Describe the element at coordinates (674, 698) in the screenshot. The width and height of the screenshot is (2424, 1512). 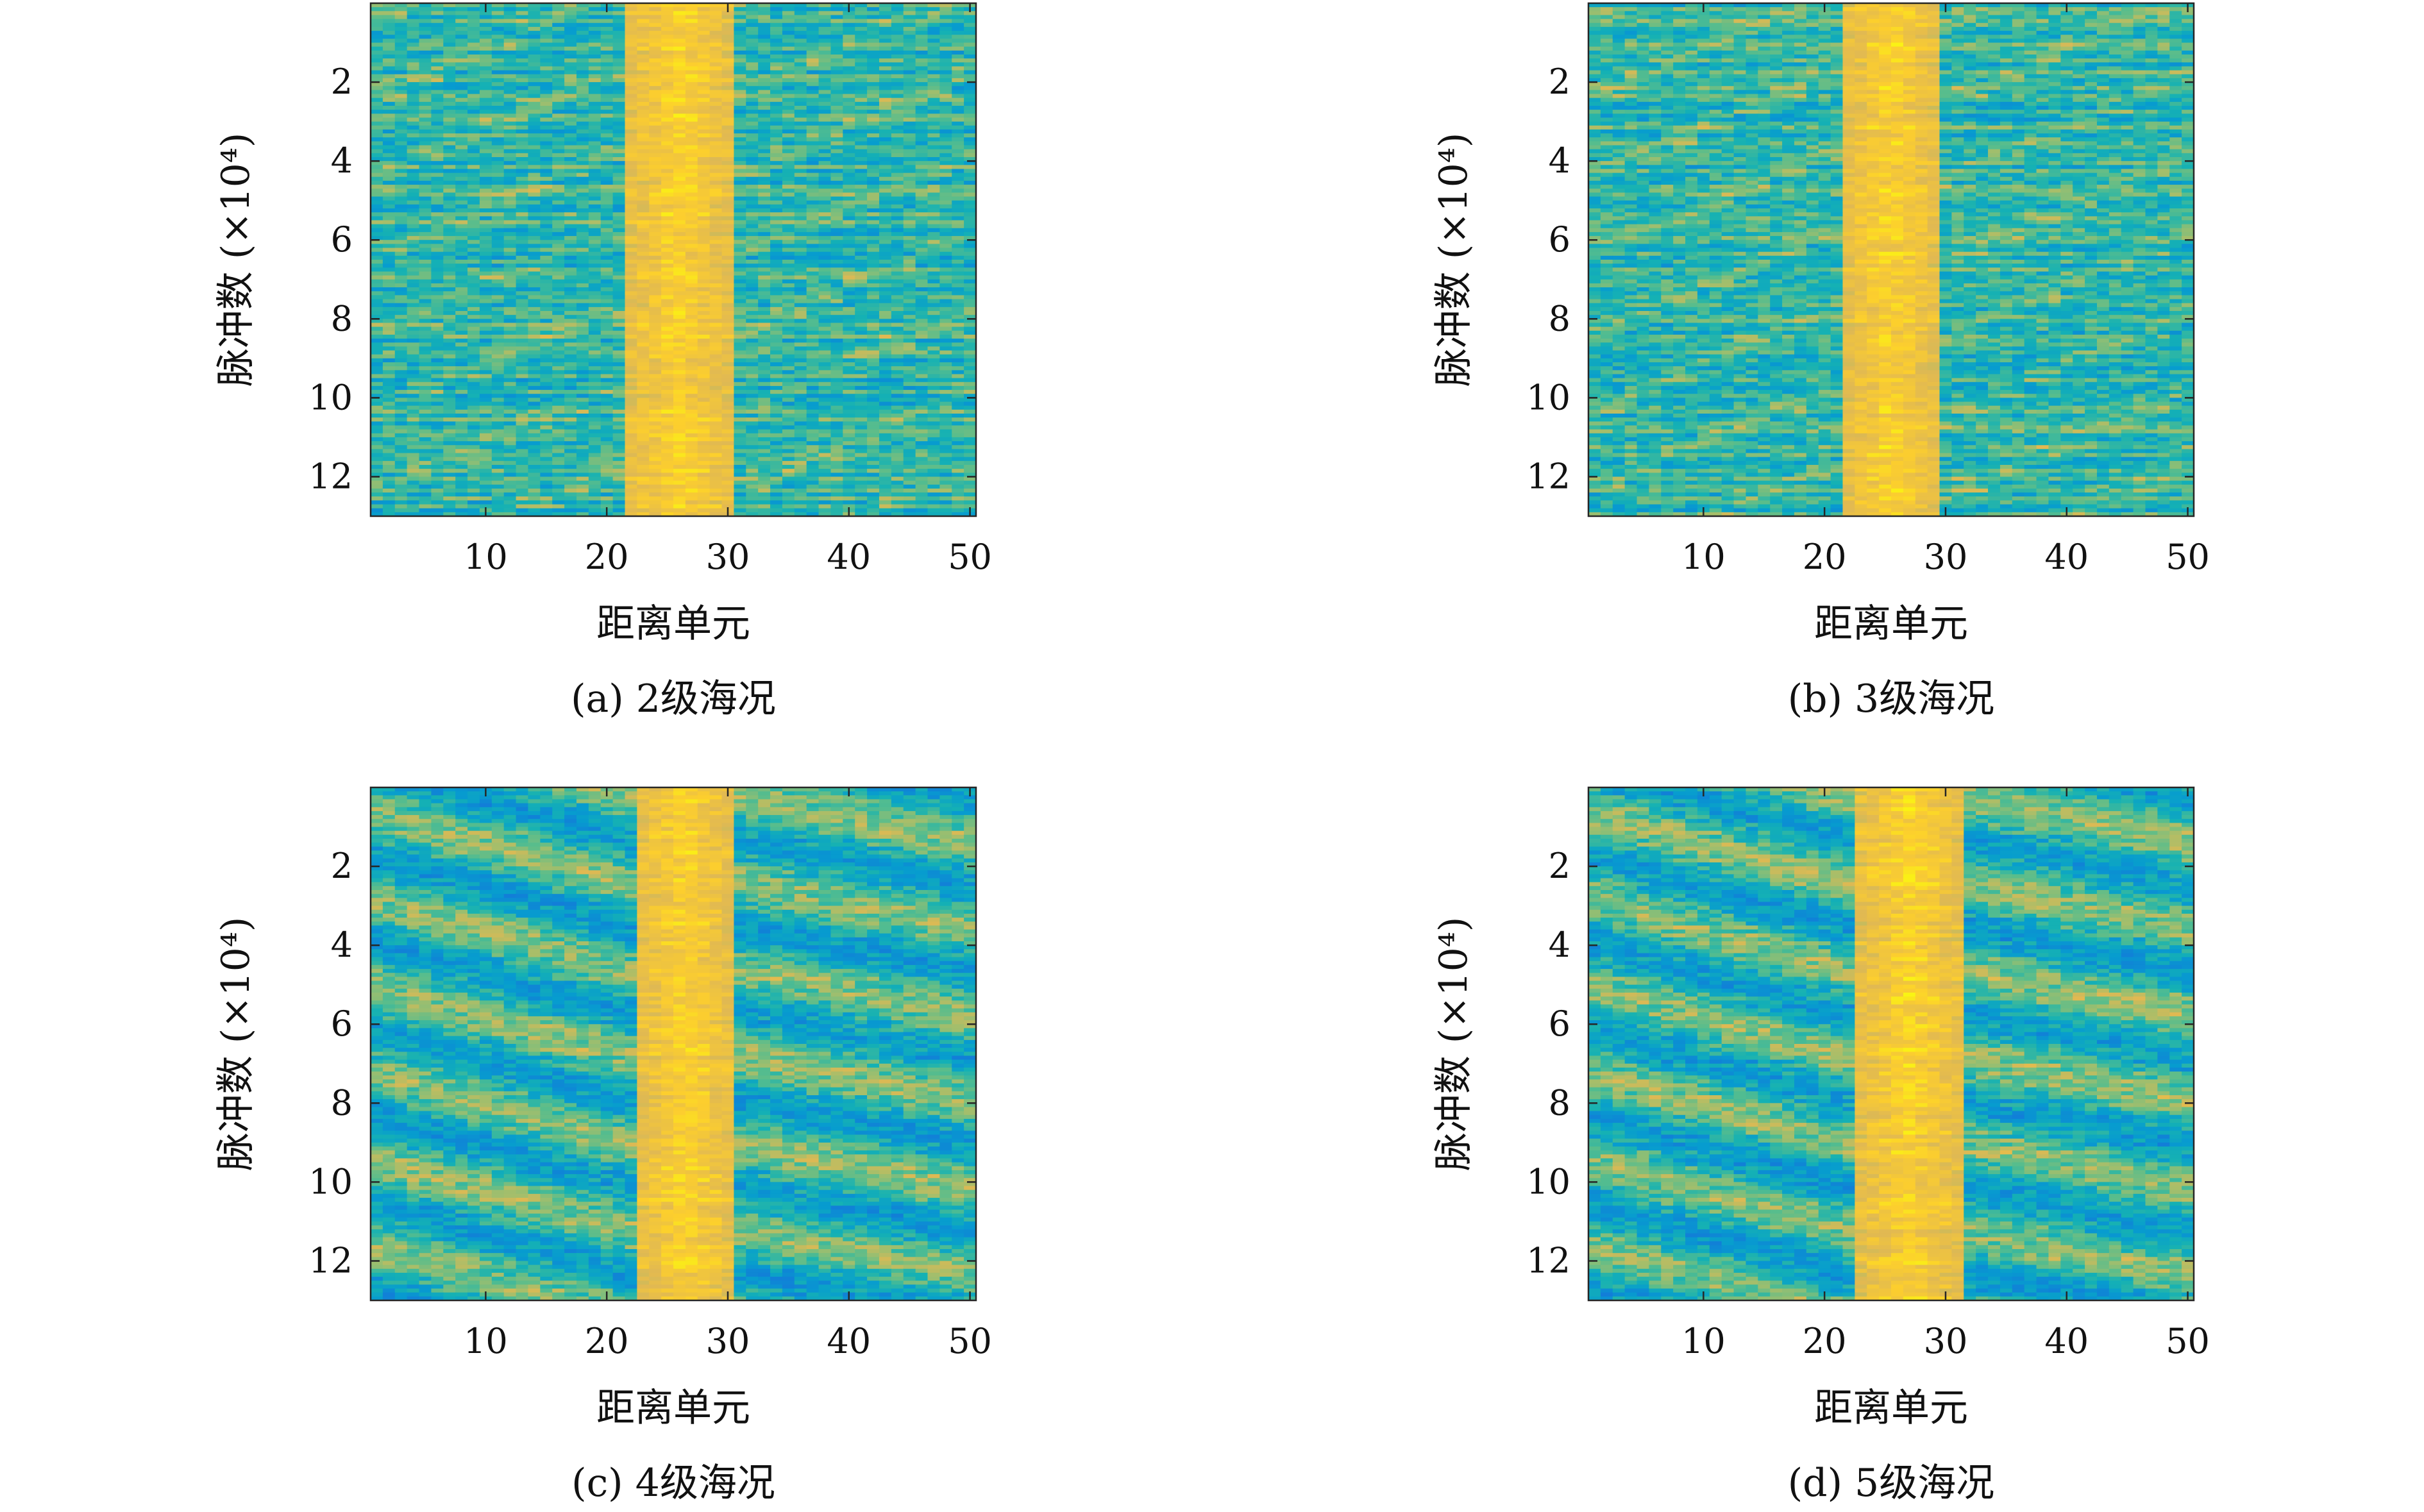
I see `subfigure-caption: (a) 2级海况` at that location.